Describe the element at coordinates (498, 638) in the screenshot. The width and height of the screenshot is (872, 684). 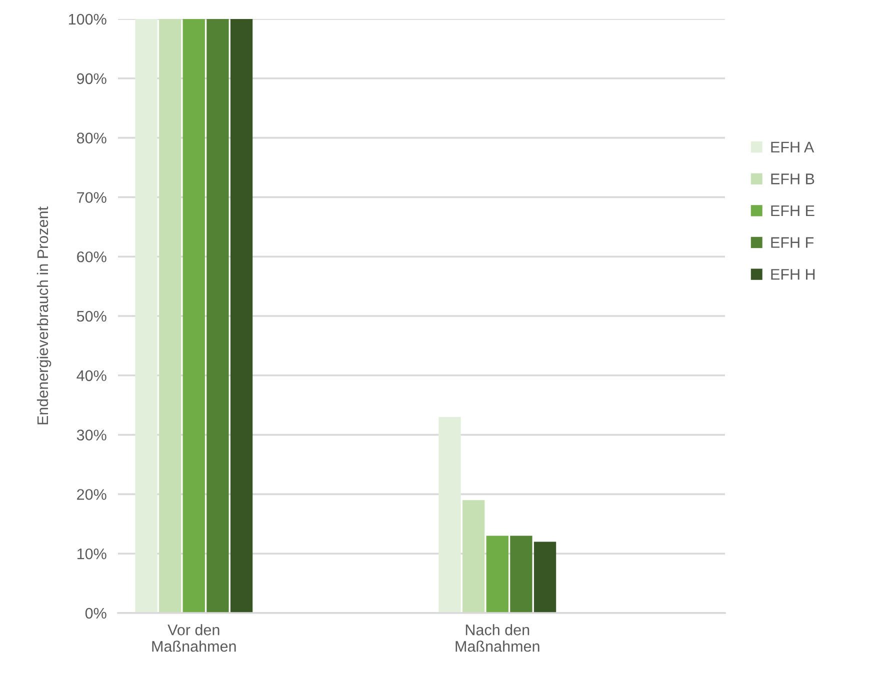
I see `x-tick-label: Nach den Maßnahmen` at that location.